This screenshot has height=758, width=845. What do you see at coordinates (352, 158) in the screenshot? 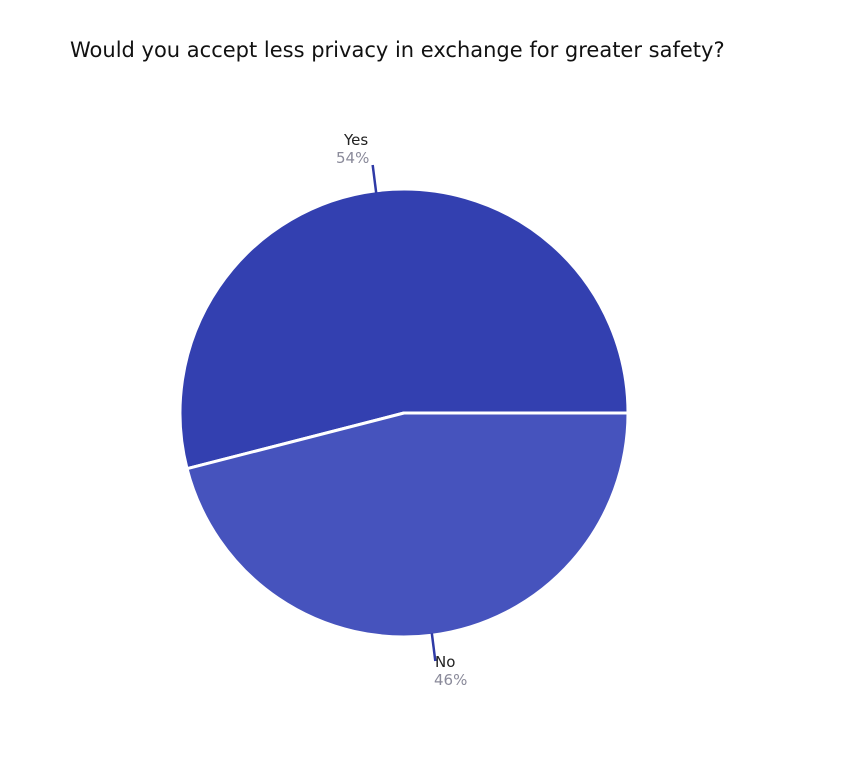
I see `slice-percent-yes: 54%` at bounding box center [352, 158].